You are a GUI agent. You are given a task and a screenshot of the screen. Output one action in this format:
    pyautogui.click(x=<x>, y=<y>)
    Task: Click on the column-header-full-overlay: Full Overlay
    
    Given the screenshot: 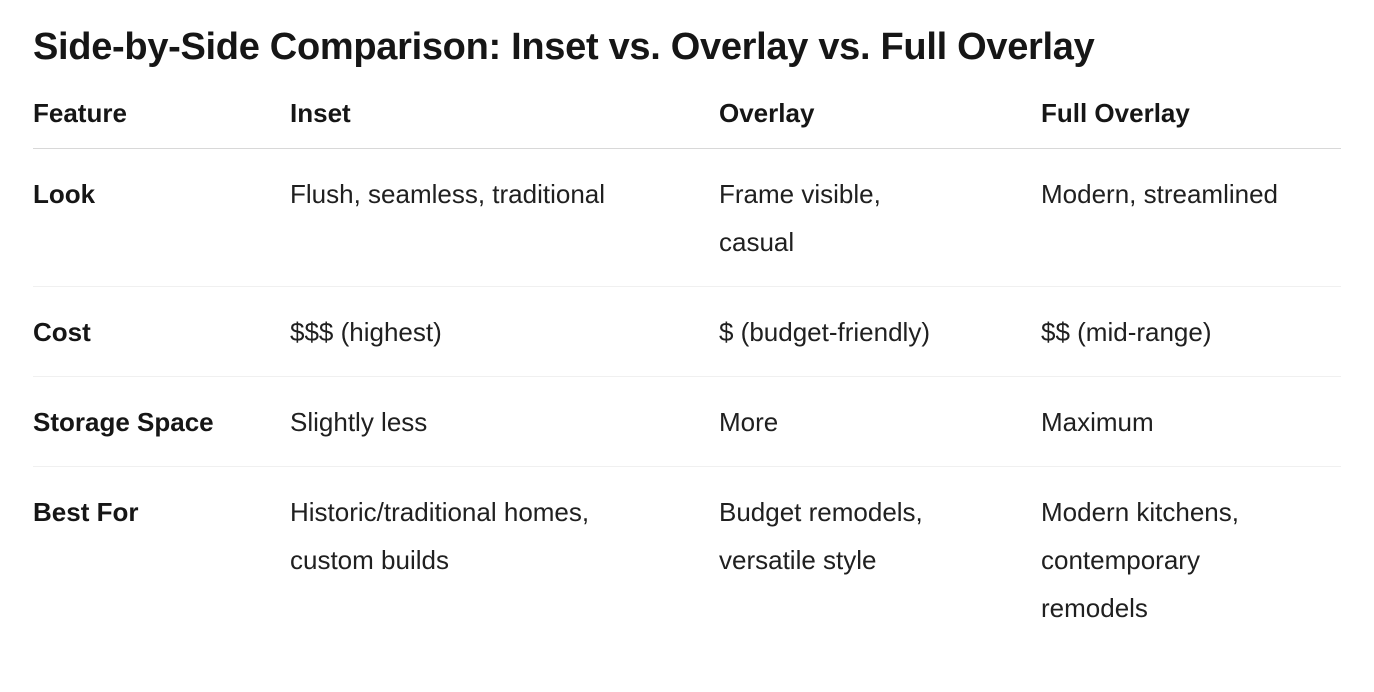 What is the action you would take?
    pyautogui.click(x=1191, y=119)
    